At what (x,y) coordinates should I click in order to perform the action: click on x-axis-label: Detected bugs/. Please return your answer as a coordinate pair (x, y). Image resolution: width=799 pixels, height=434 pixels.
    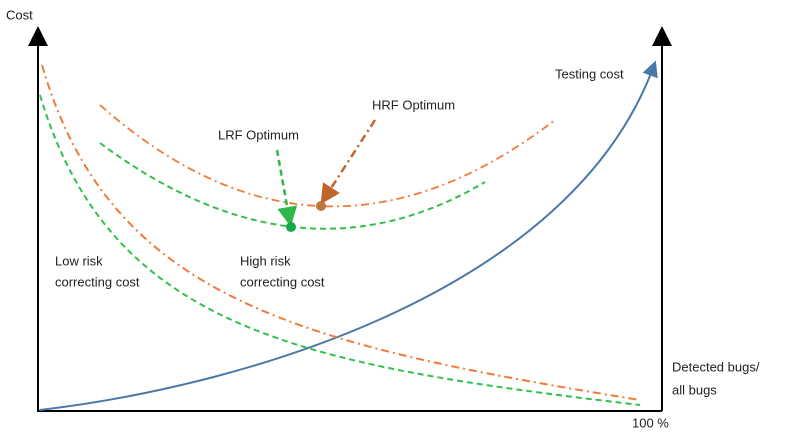
    Looking at the image, I should click on (716, 366).